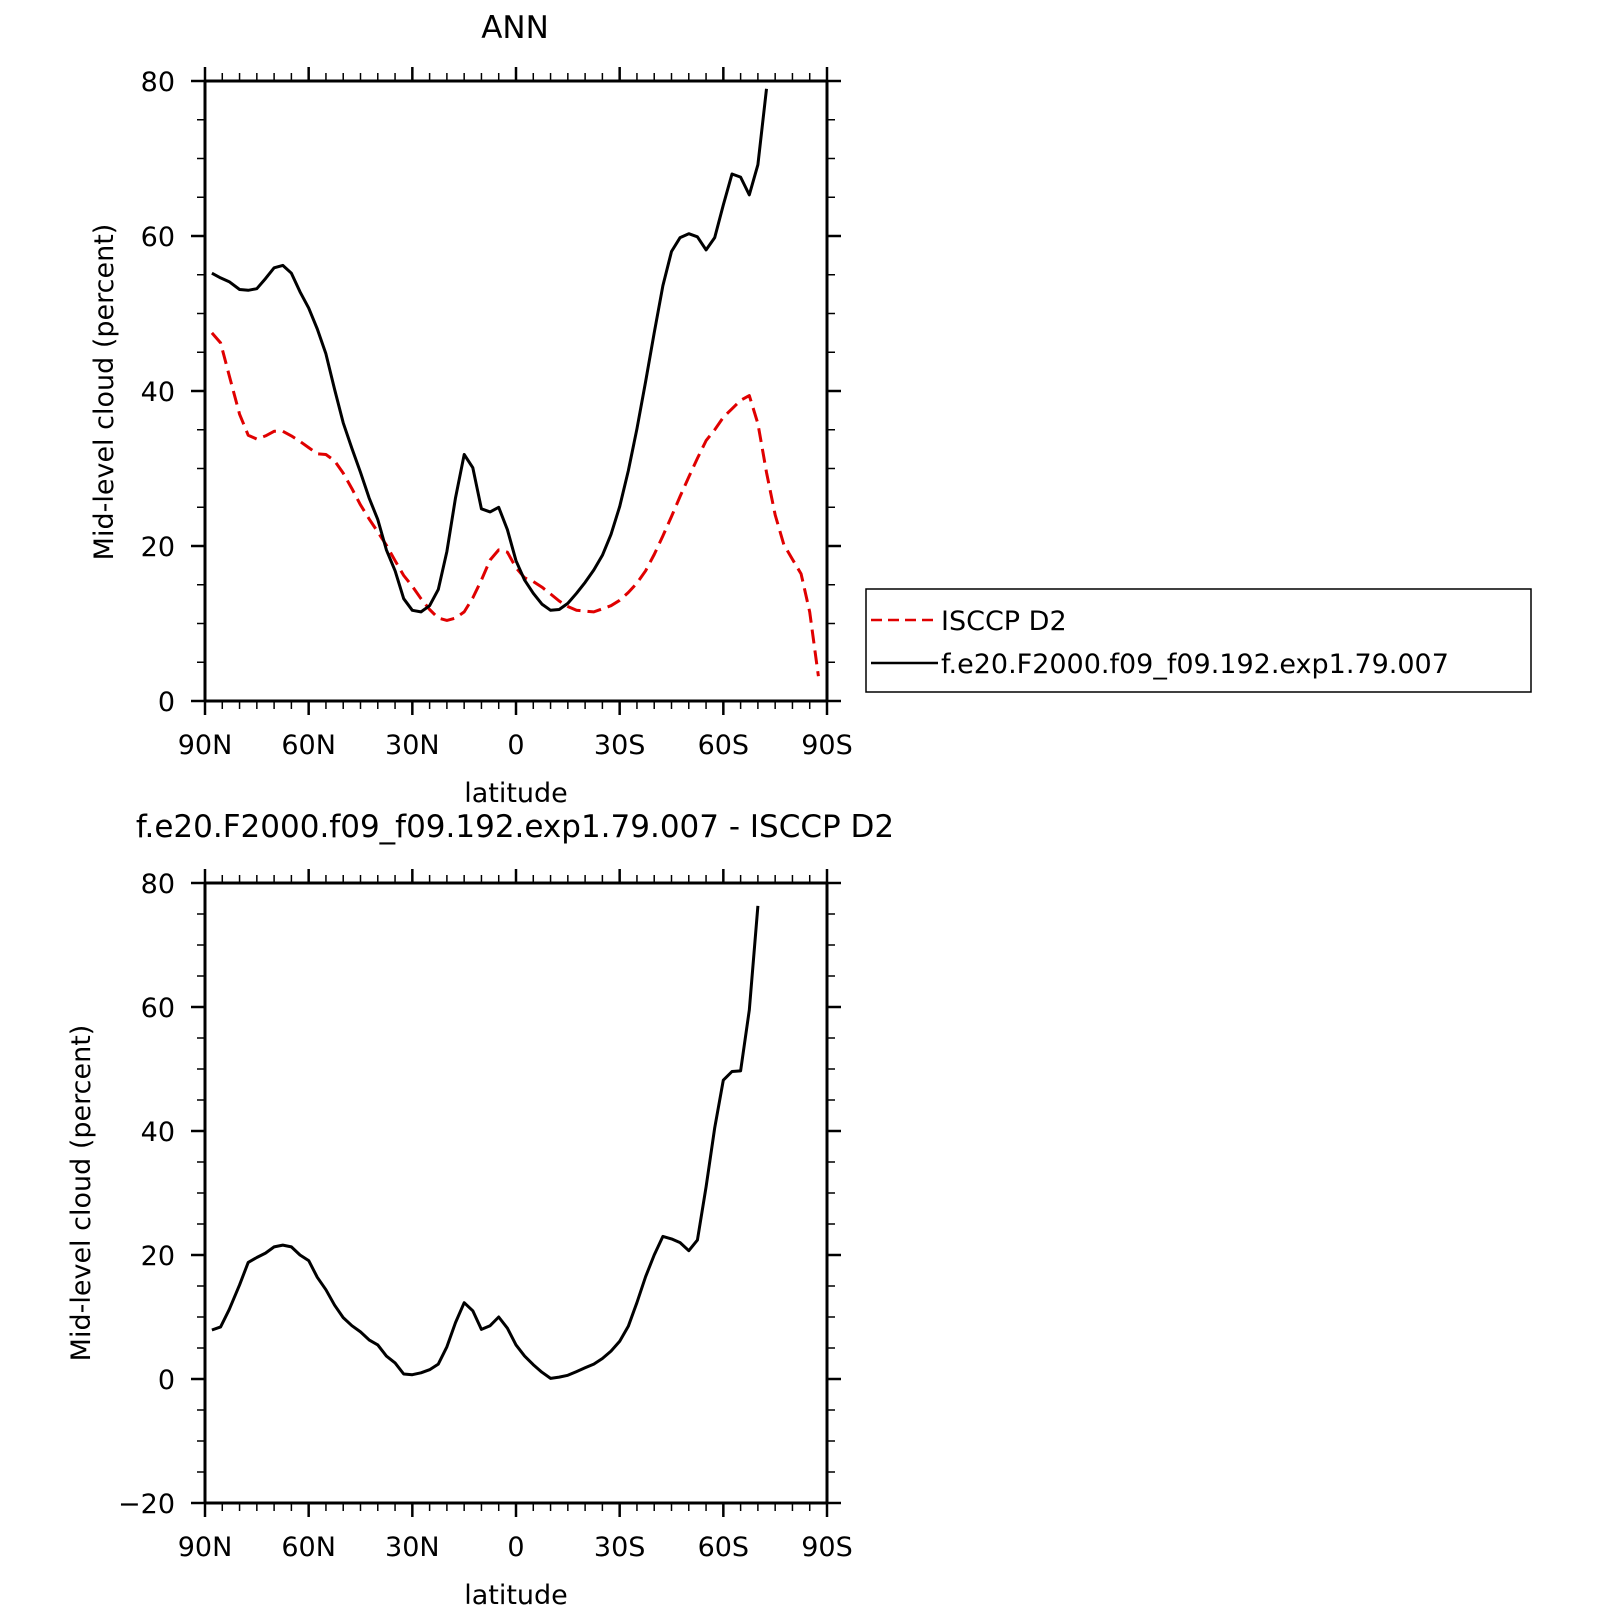  I want to click on y-tick-labels: −20 0 20 40 60 80, so click(146, 1194).